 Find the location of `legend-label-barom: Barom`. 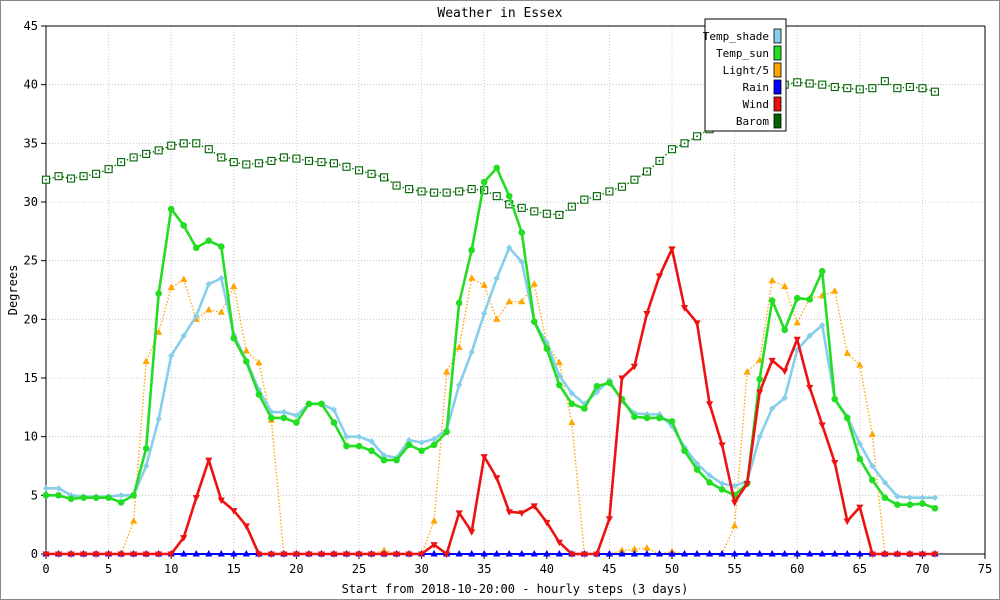

legend-label-barom: Barom is located at coordinates (752, 121).